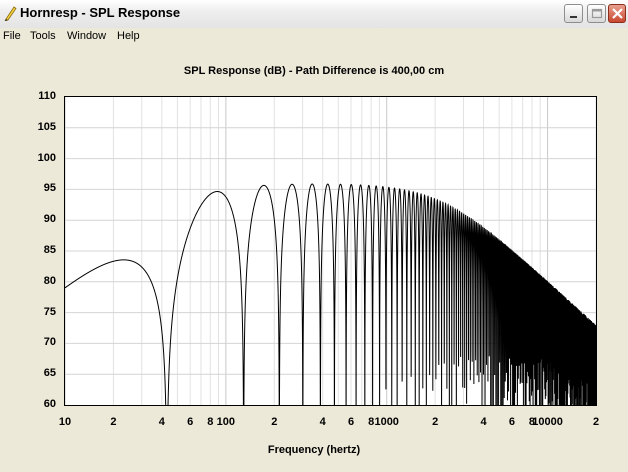 This screenshot has width=628, height=472. Describe the element at coordinates (128, 36) in the screenshot. I see `menu-help: Help` at that location.